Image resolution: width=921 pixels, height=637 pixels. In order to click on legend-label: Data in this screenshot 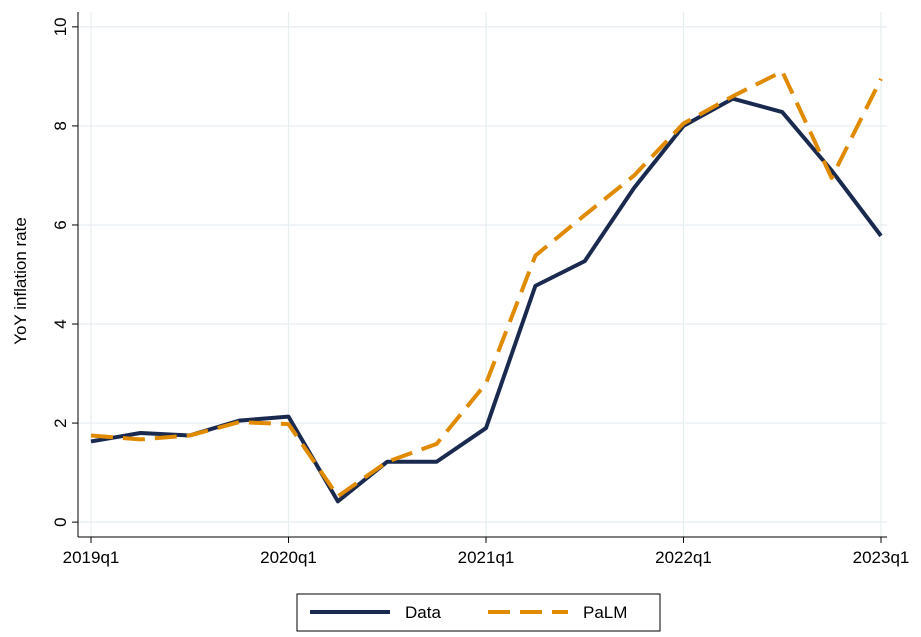, I will do `click(423, 612)`.